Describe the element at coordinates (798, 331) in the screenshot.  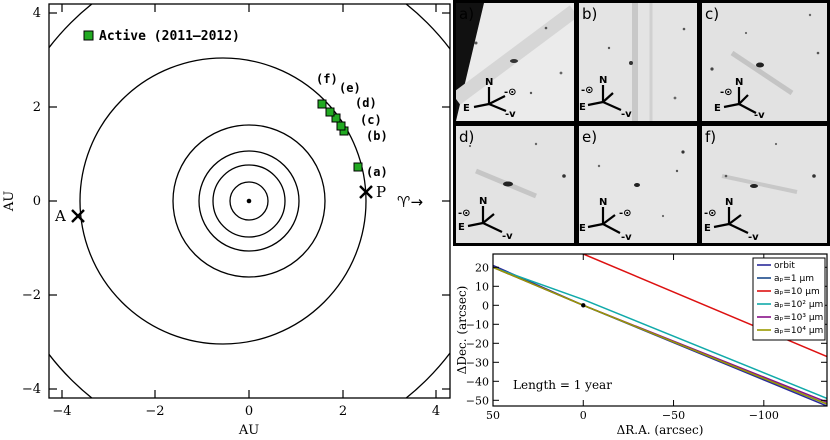
I see `legend-label-a10000: aₚ=10⁴ μm` at that location.